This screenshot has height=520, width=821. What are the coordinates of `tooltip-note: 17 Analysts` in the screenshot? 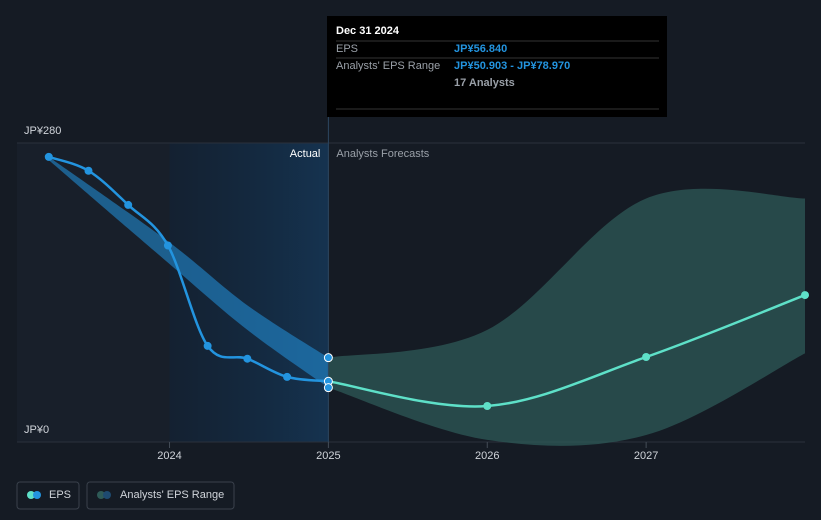 It's located at (484, 83).